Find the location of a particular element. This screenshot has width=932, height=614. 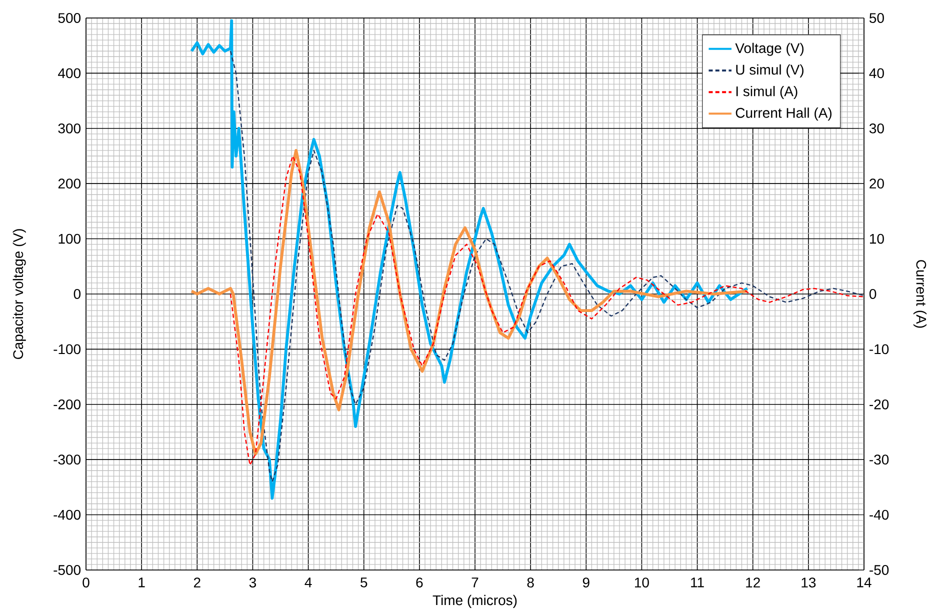

y2-tick-label: 10 is located at coordinates (877, 239).